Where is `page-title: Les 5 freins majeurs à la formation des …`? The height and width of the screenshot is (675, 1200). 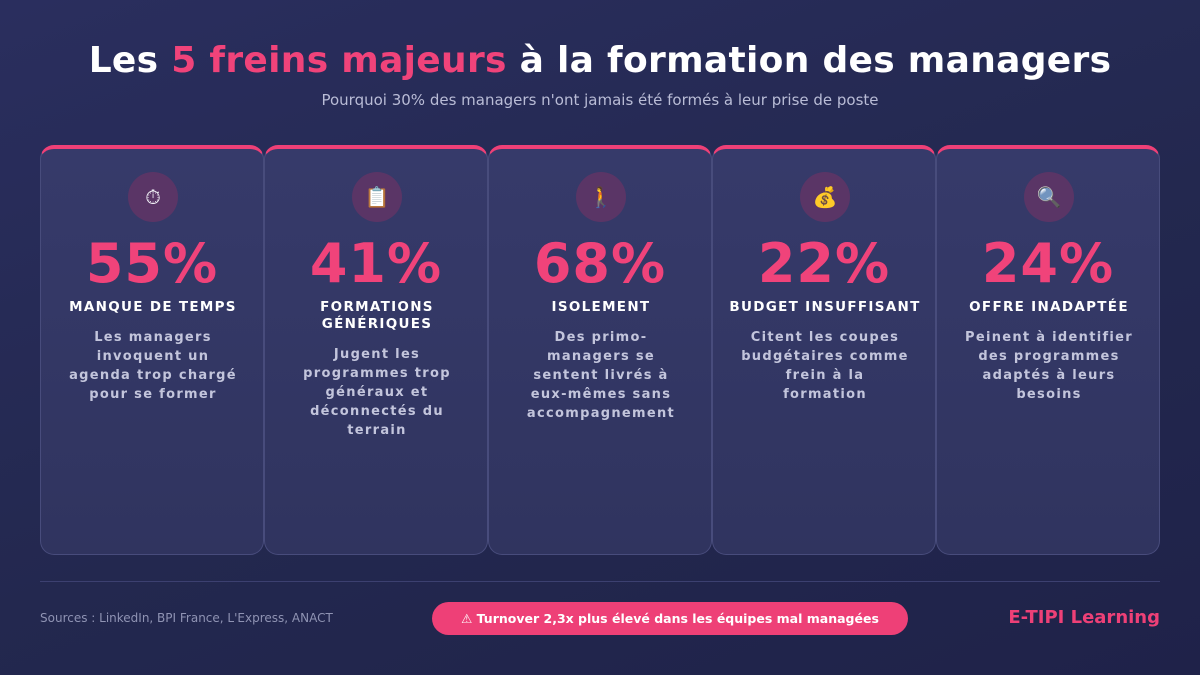
page-title: Les 5 freins majeurs à la formation des … is located at coordinates (600, 60).